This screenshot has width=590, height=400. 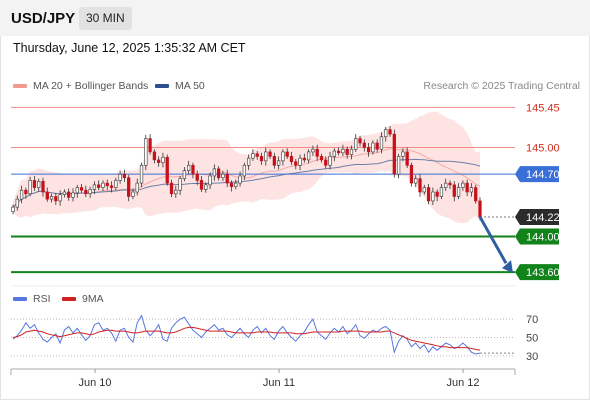 What do you see at coordinates (94, 383) in the screenshot?
I see `x-tick-label: Jun 10` at bounding box center [94, 383].